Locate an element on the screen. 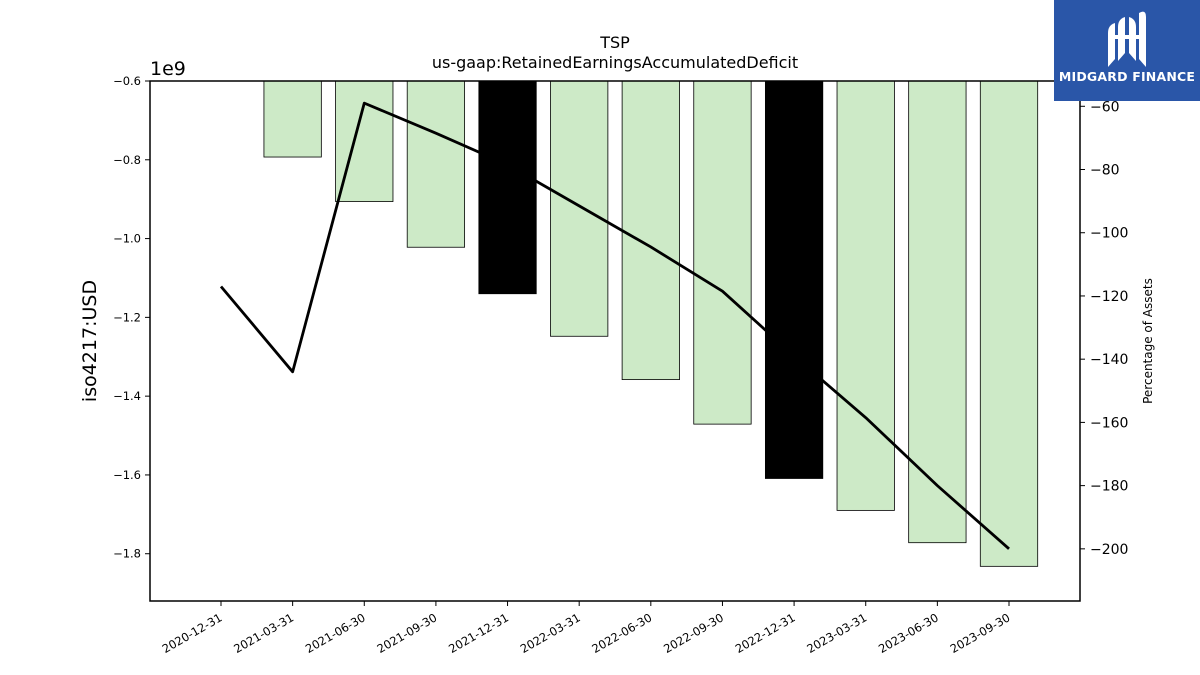  midgard-finance-logo: MIDGARD FINANCE is located at coordinates (1127, 50).